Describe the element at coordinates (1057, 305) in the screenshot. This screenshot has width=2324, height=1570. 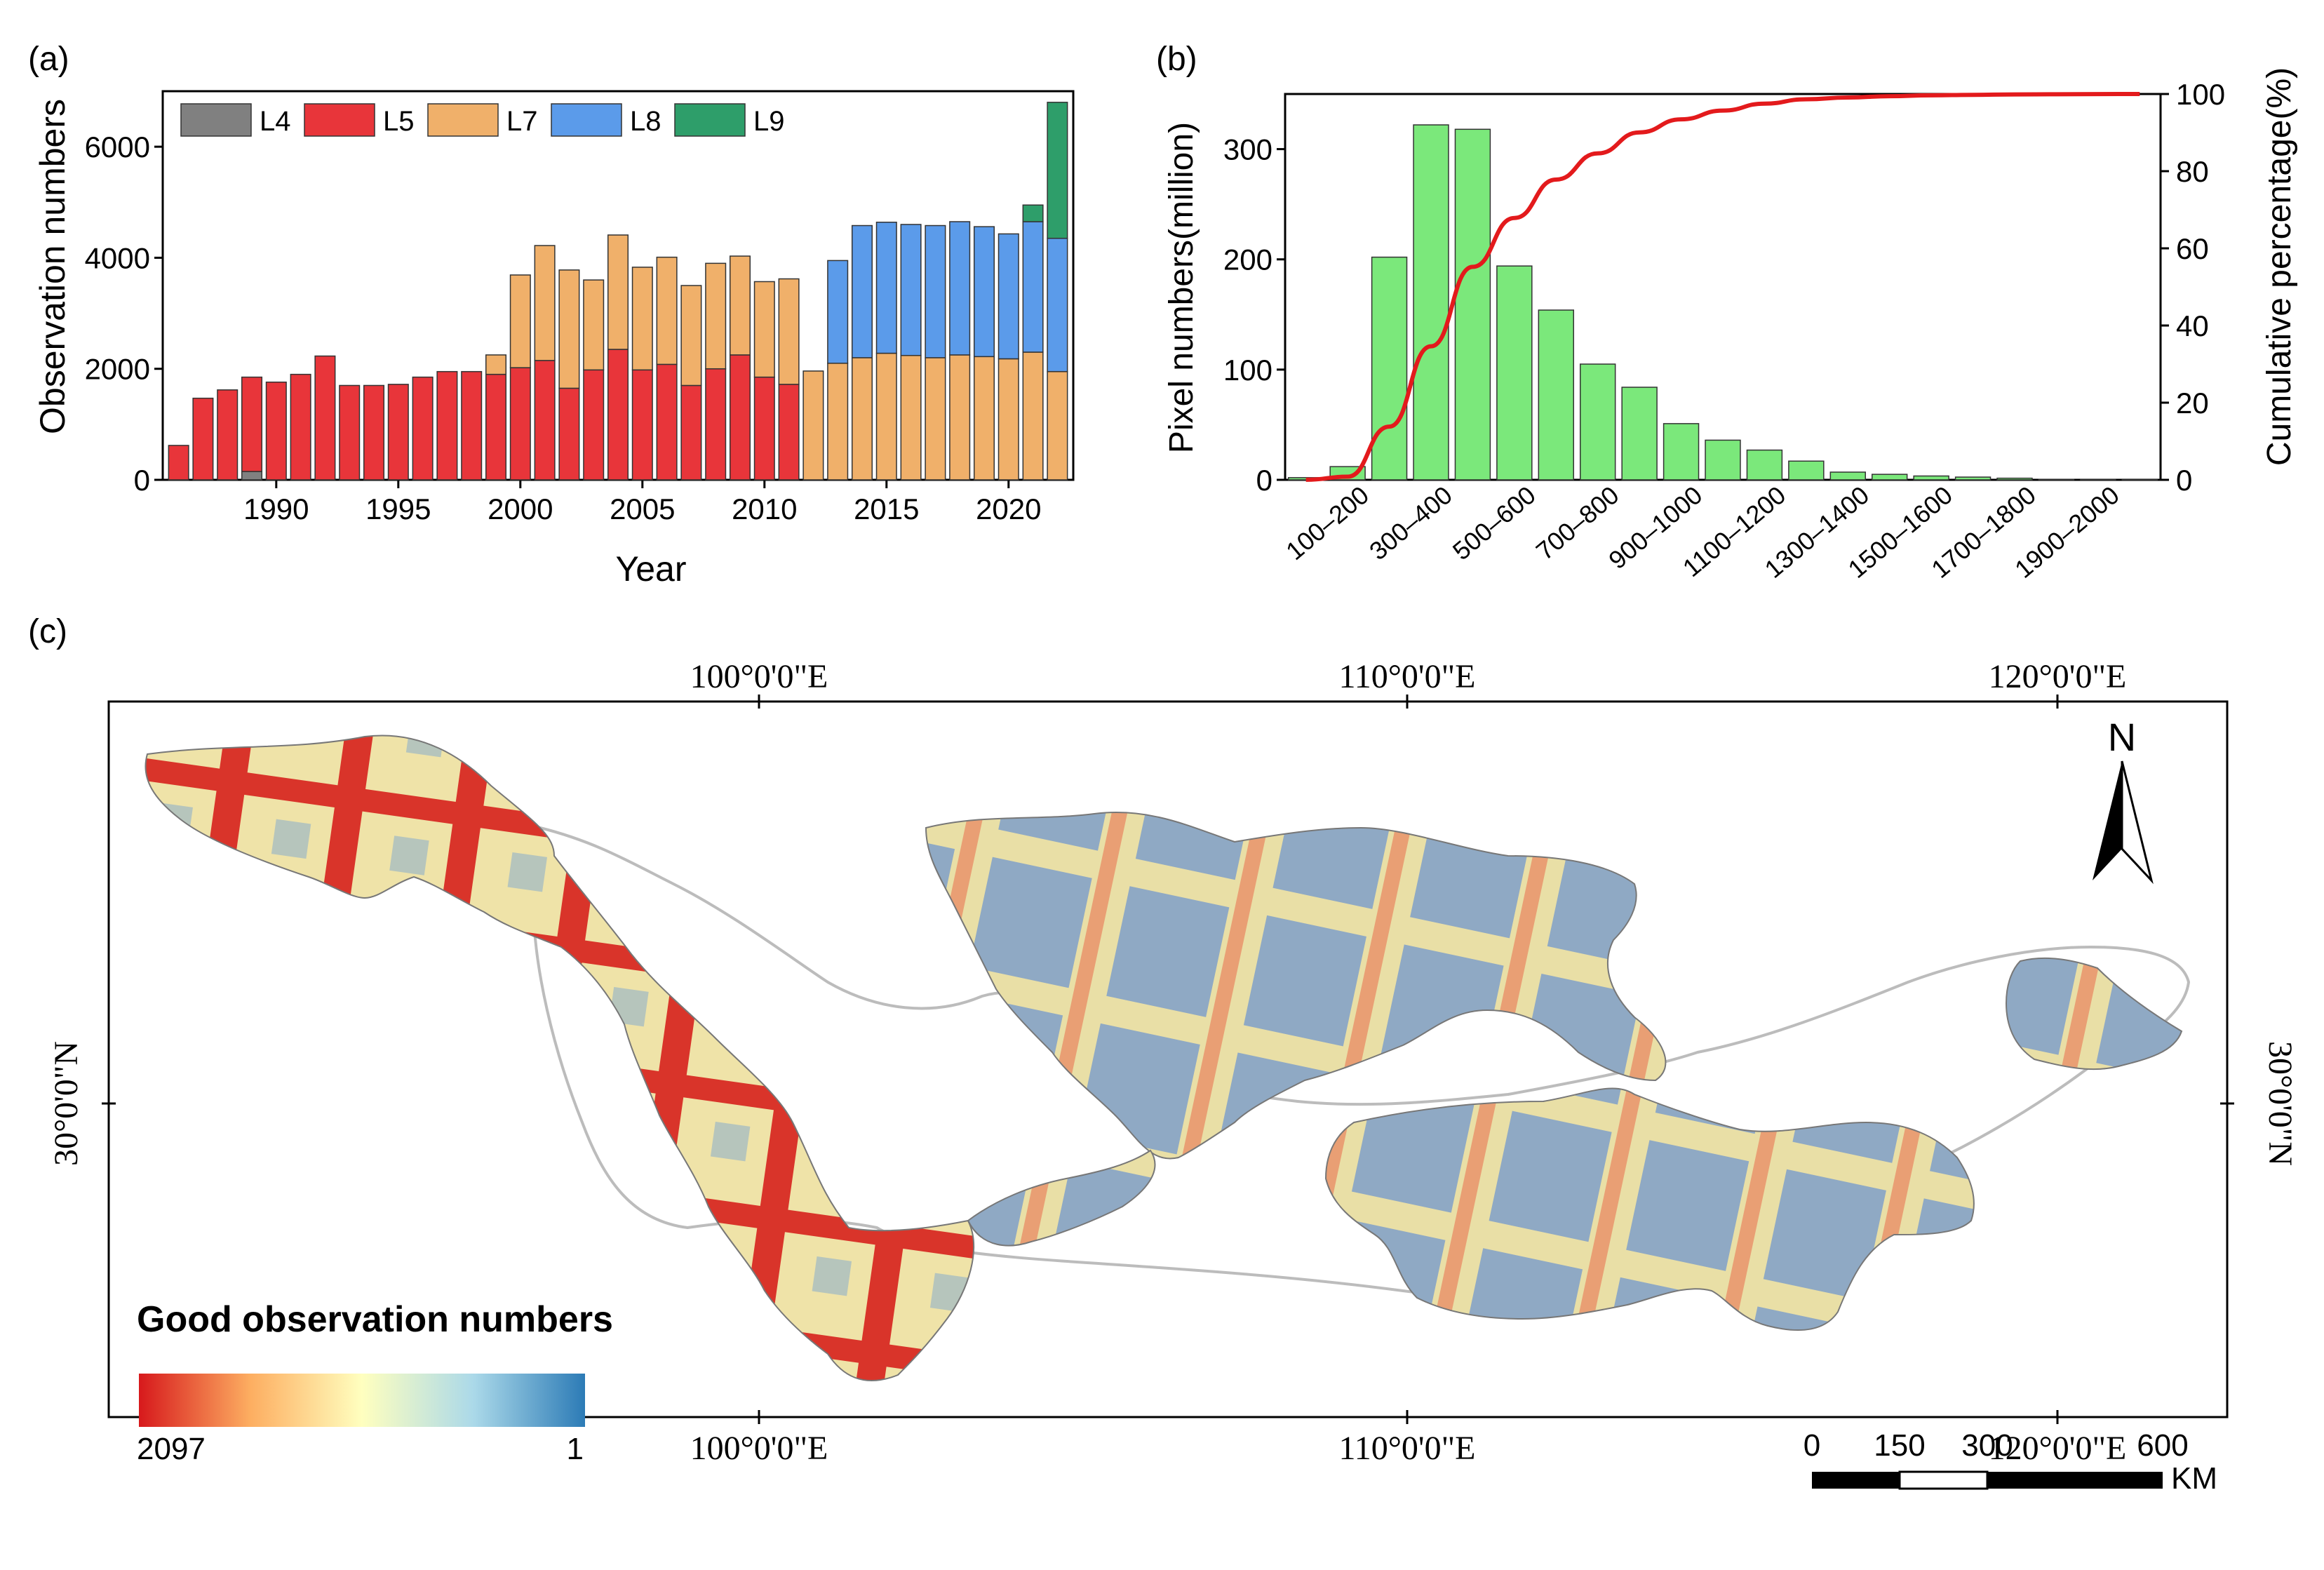
I see `panel-a-bar-L8-2022` at that location.